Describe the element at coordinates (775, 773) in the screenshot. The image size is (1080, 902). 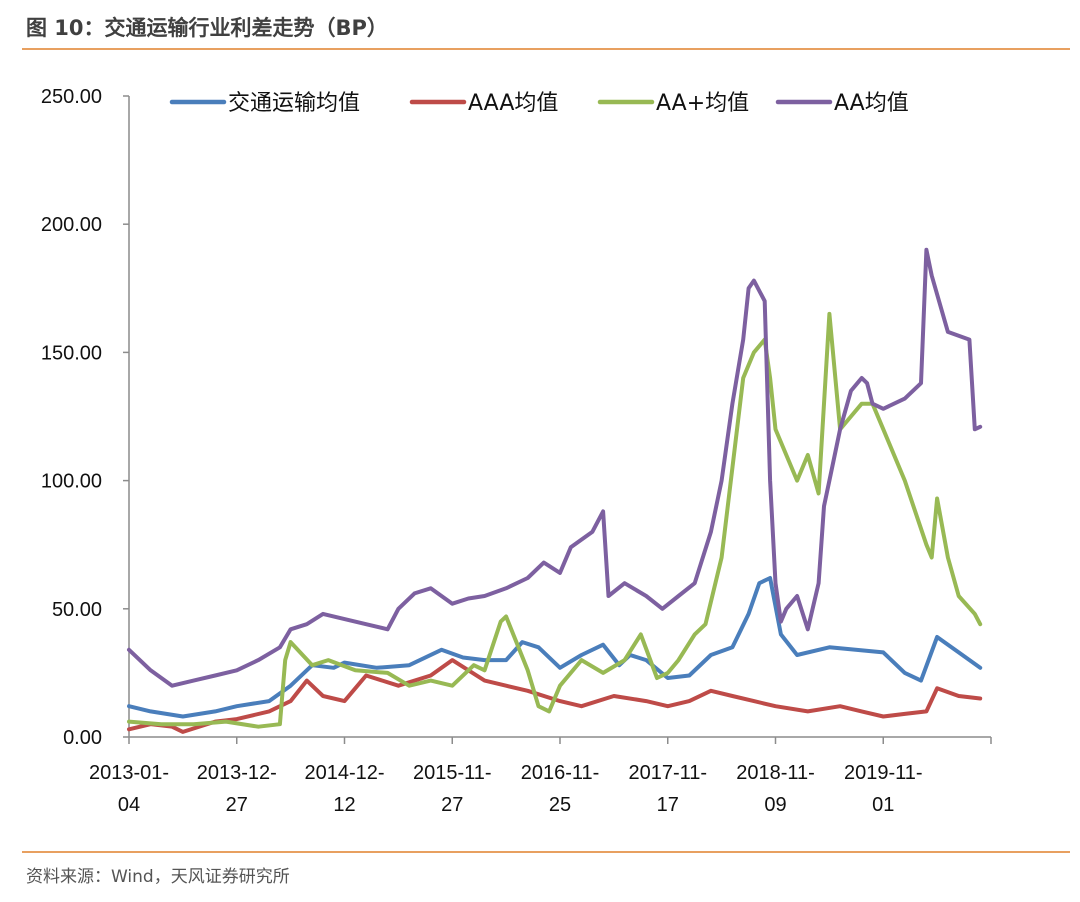
I see `x-tick-label: 2018-11-` at that location.